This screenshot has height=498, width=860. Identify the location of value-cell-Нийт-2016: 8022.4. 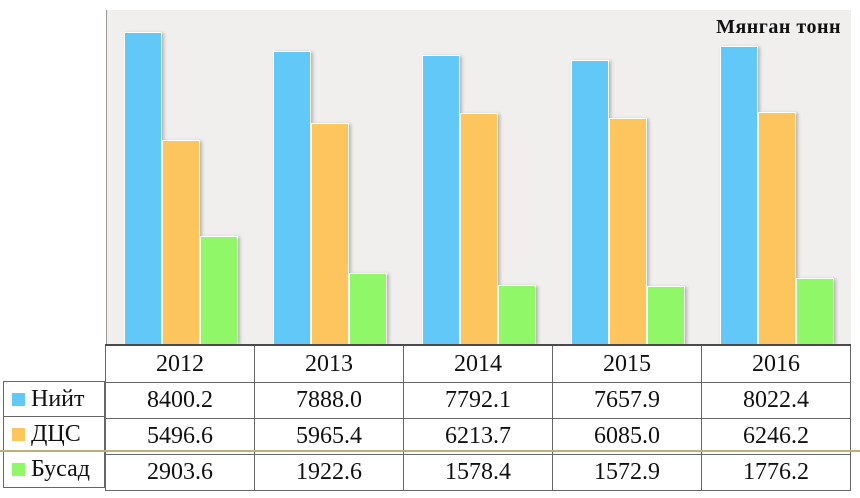
(776, 400).